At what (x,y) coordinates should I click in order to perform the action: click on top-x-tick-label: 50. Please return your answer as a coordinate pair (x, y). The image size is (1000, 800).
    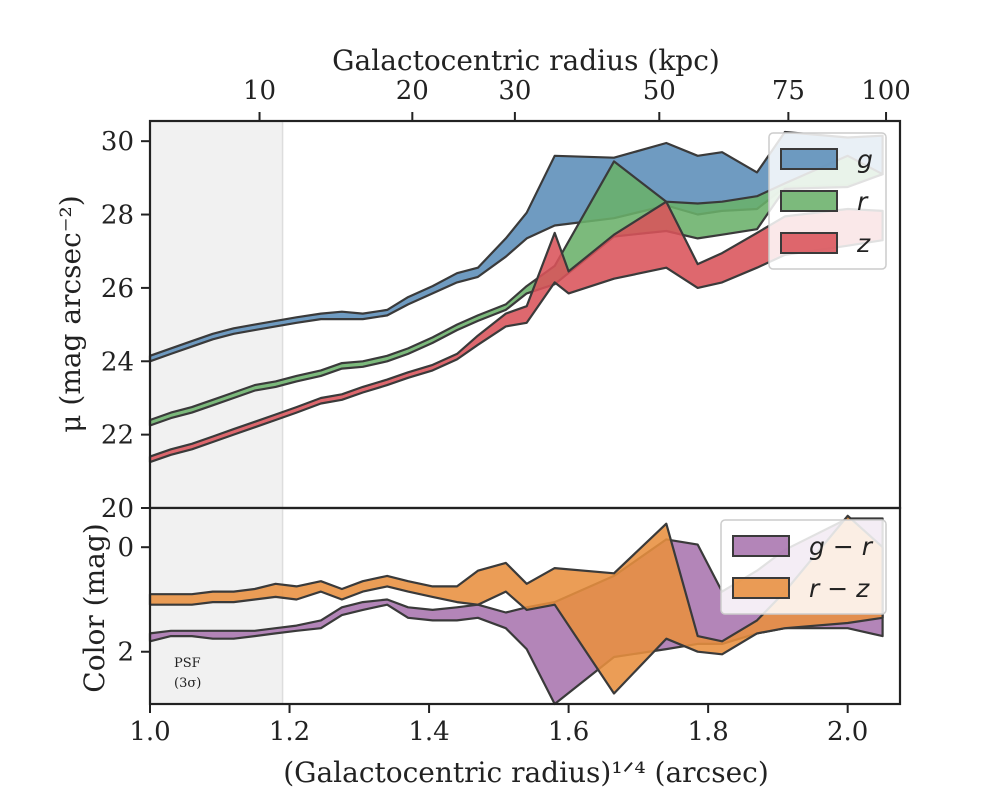
    Looking at the image, I should click on (659, 91).